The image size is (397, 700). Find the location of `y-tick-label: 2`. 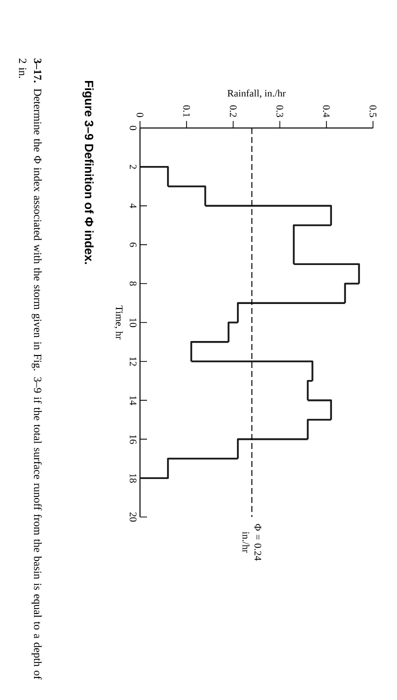

y-tick-label: 2 is located at coordinates (133, 166).